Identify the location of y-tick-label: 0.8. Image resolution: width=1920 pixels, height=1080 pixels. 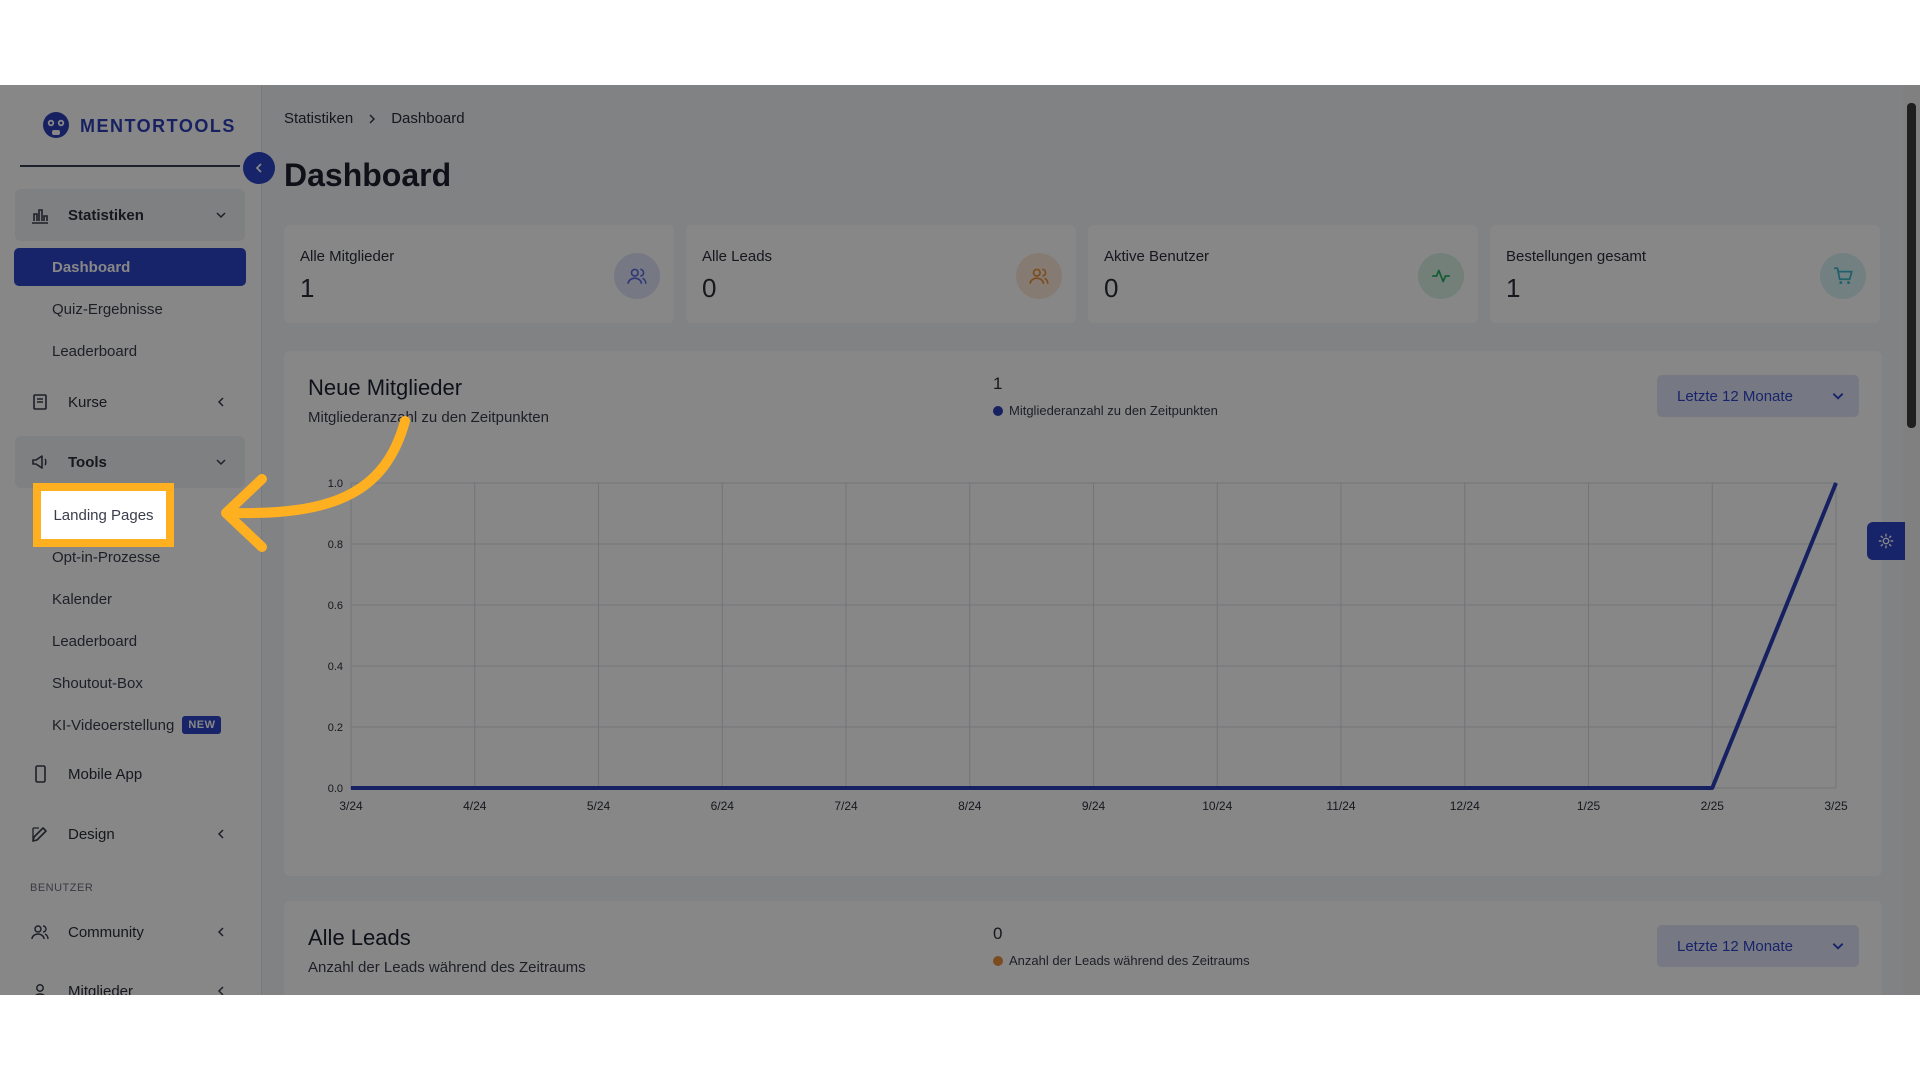
(335, 545).